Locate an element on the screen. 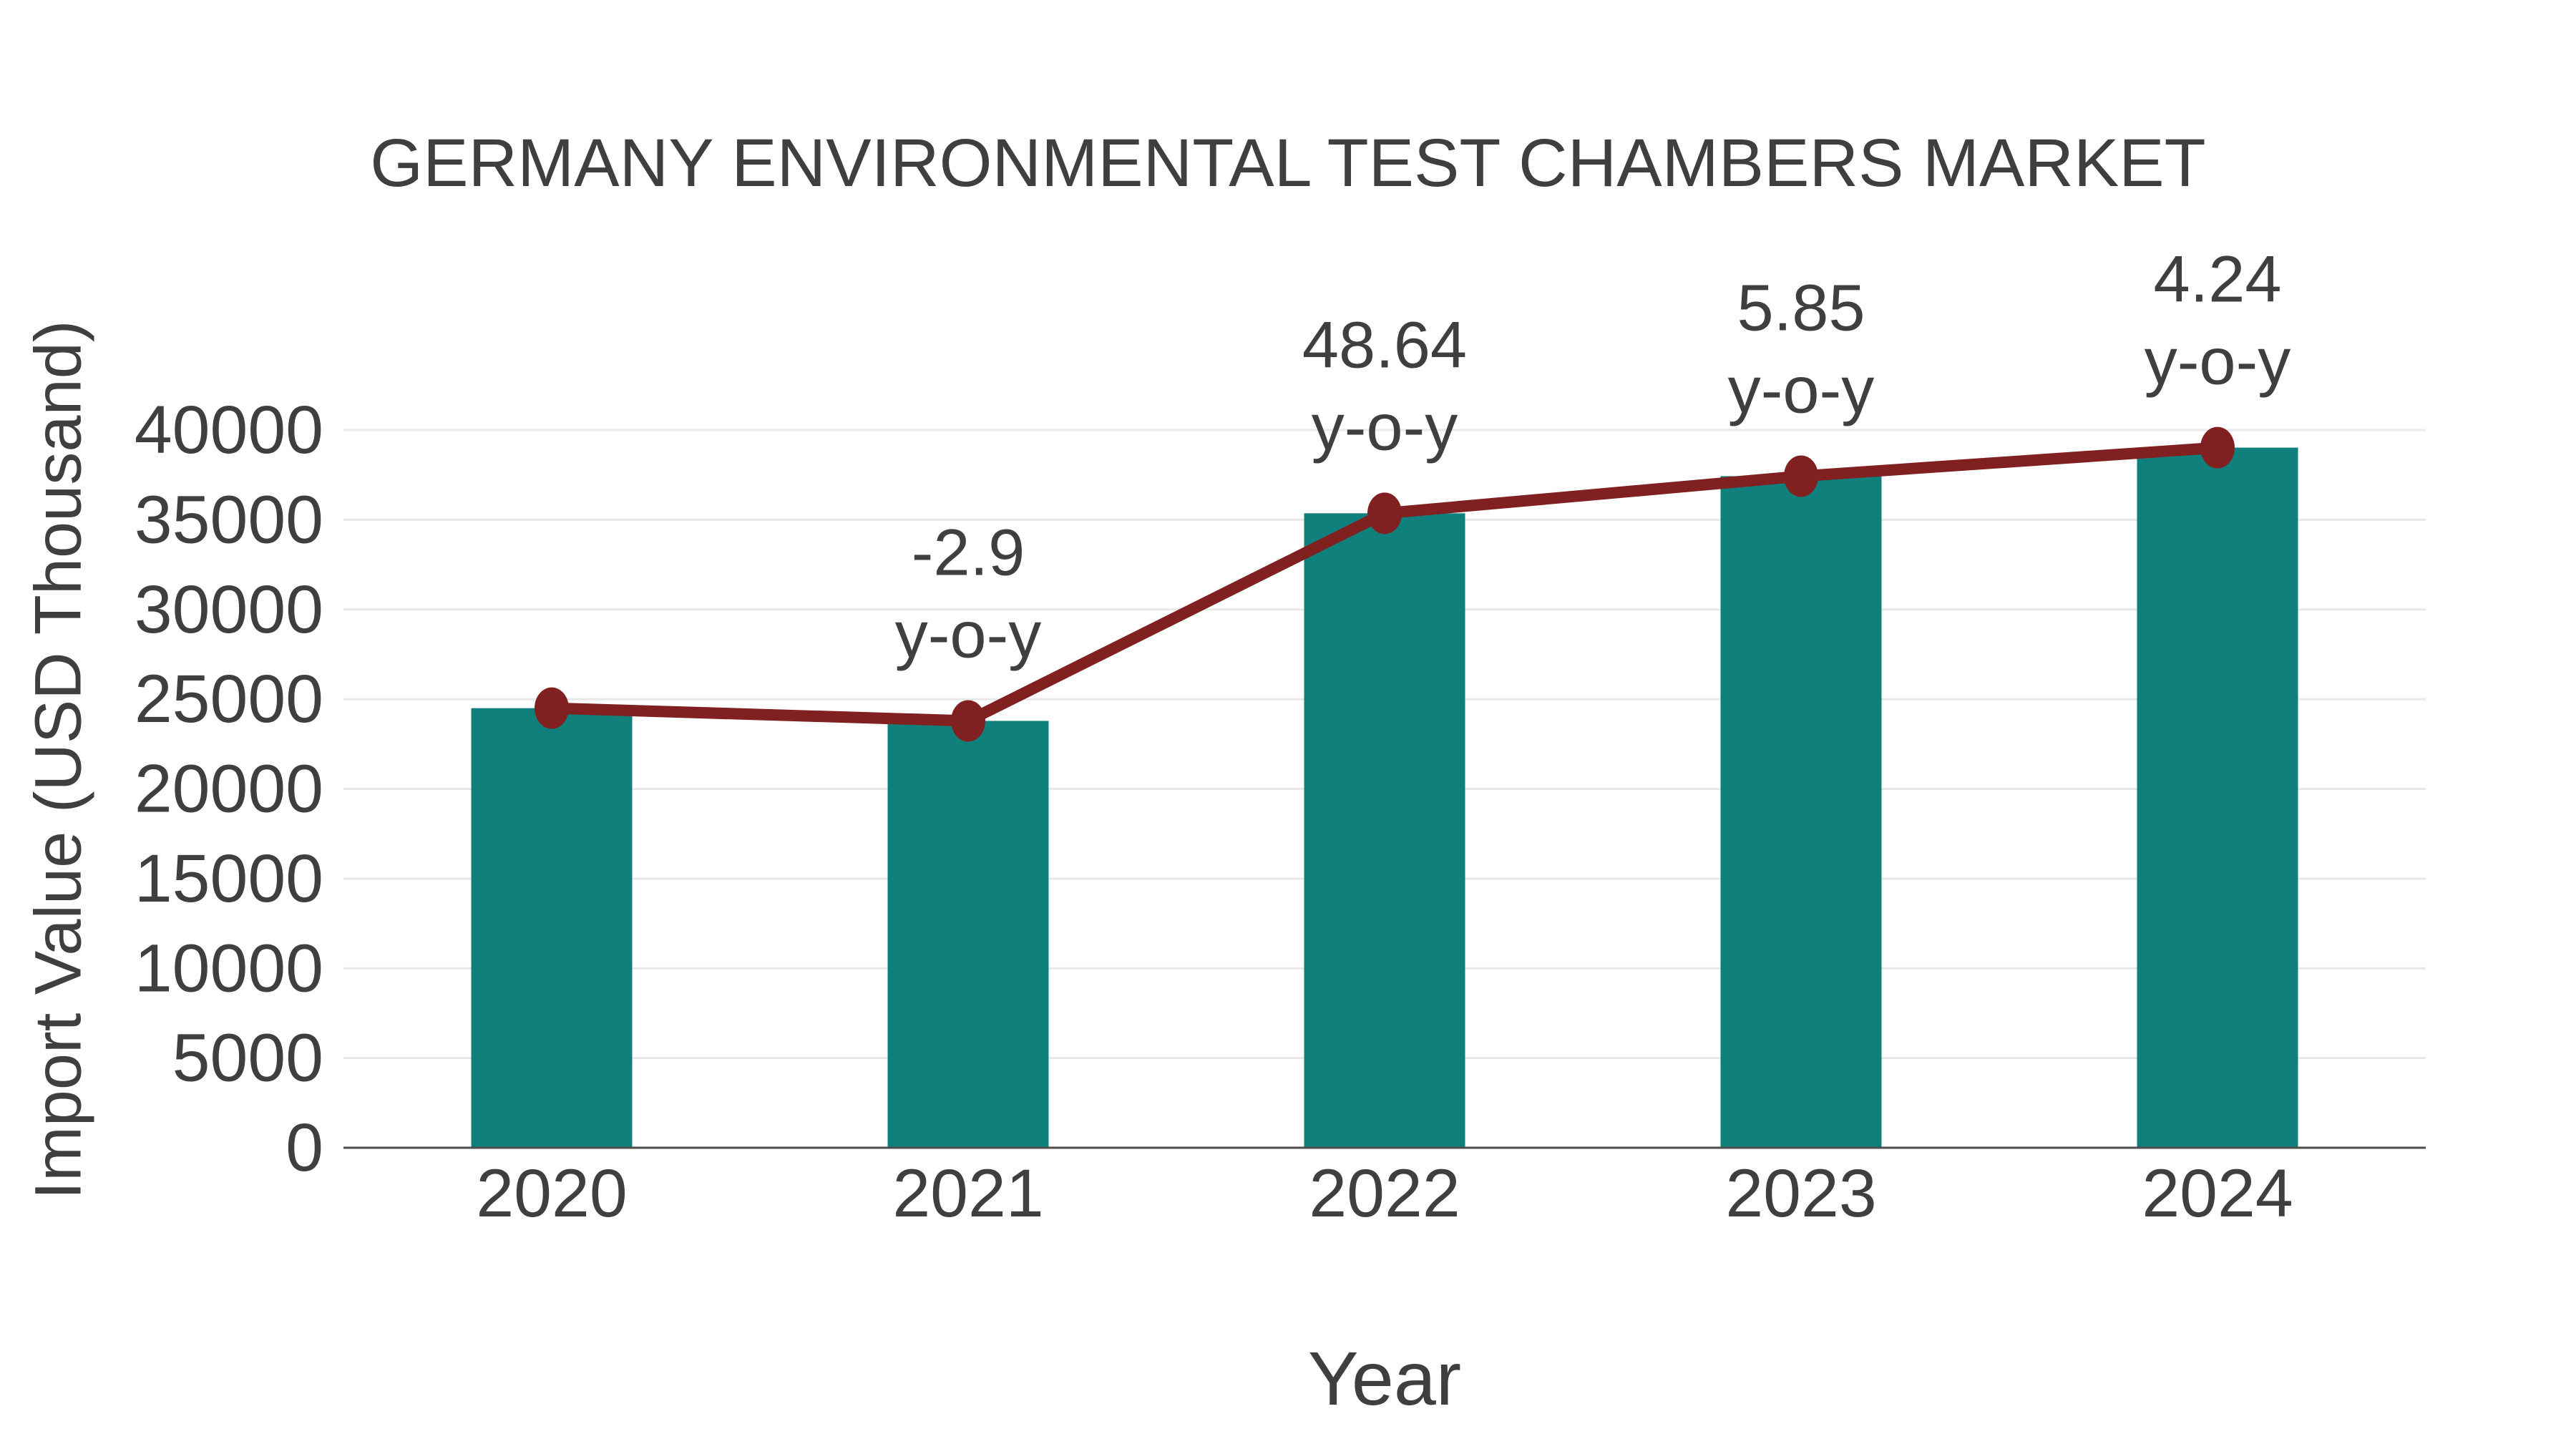 The image size is (2576, 1449). bar-2021 is located at coordinates (968, 934).